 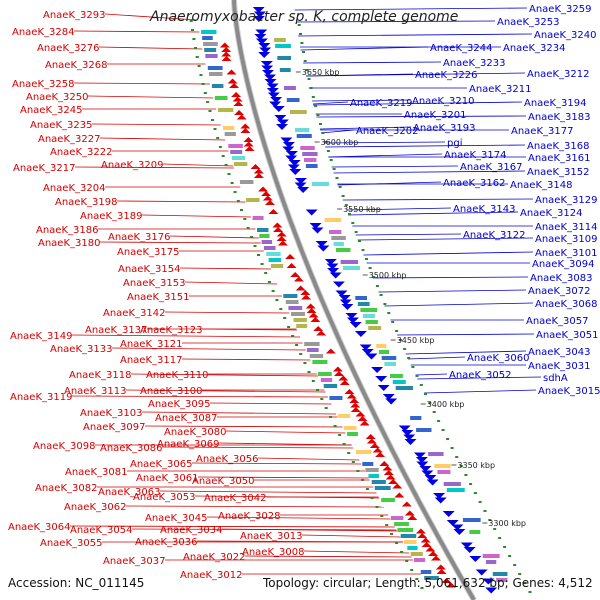 I want to click on gene-label-left: AnaeK_3284, so click(x=43, y=32).